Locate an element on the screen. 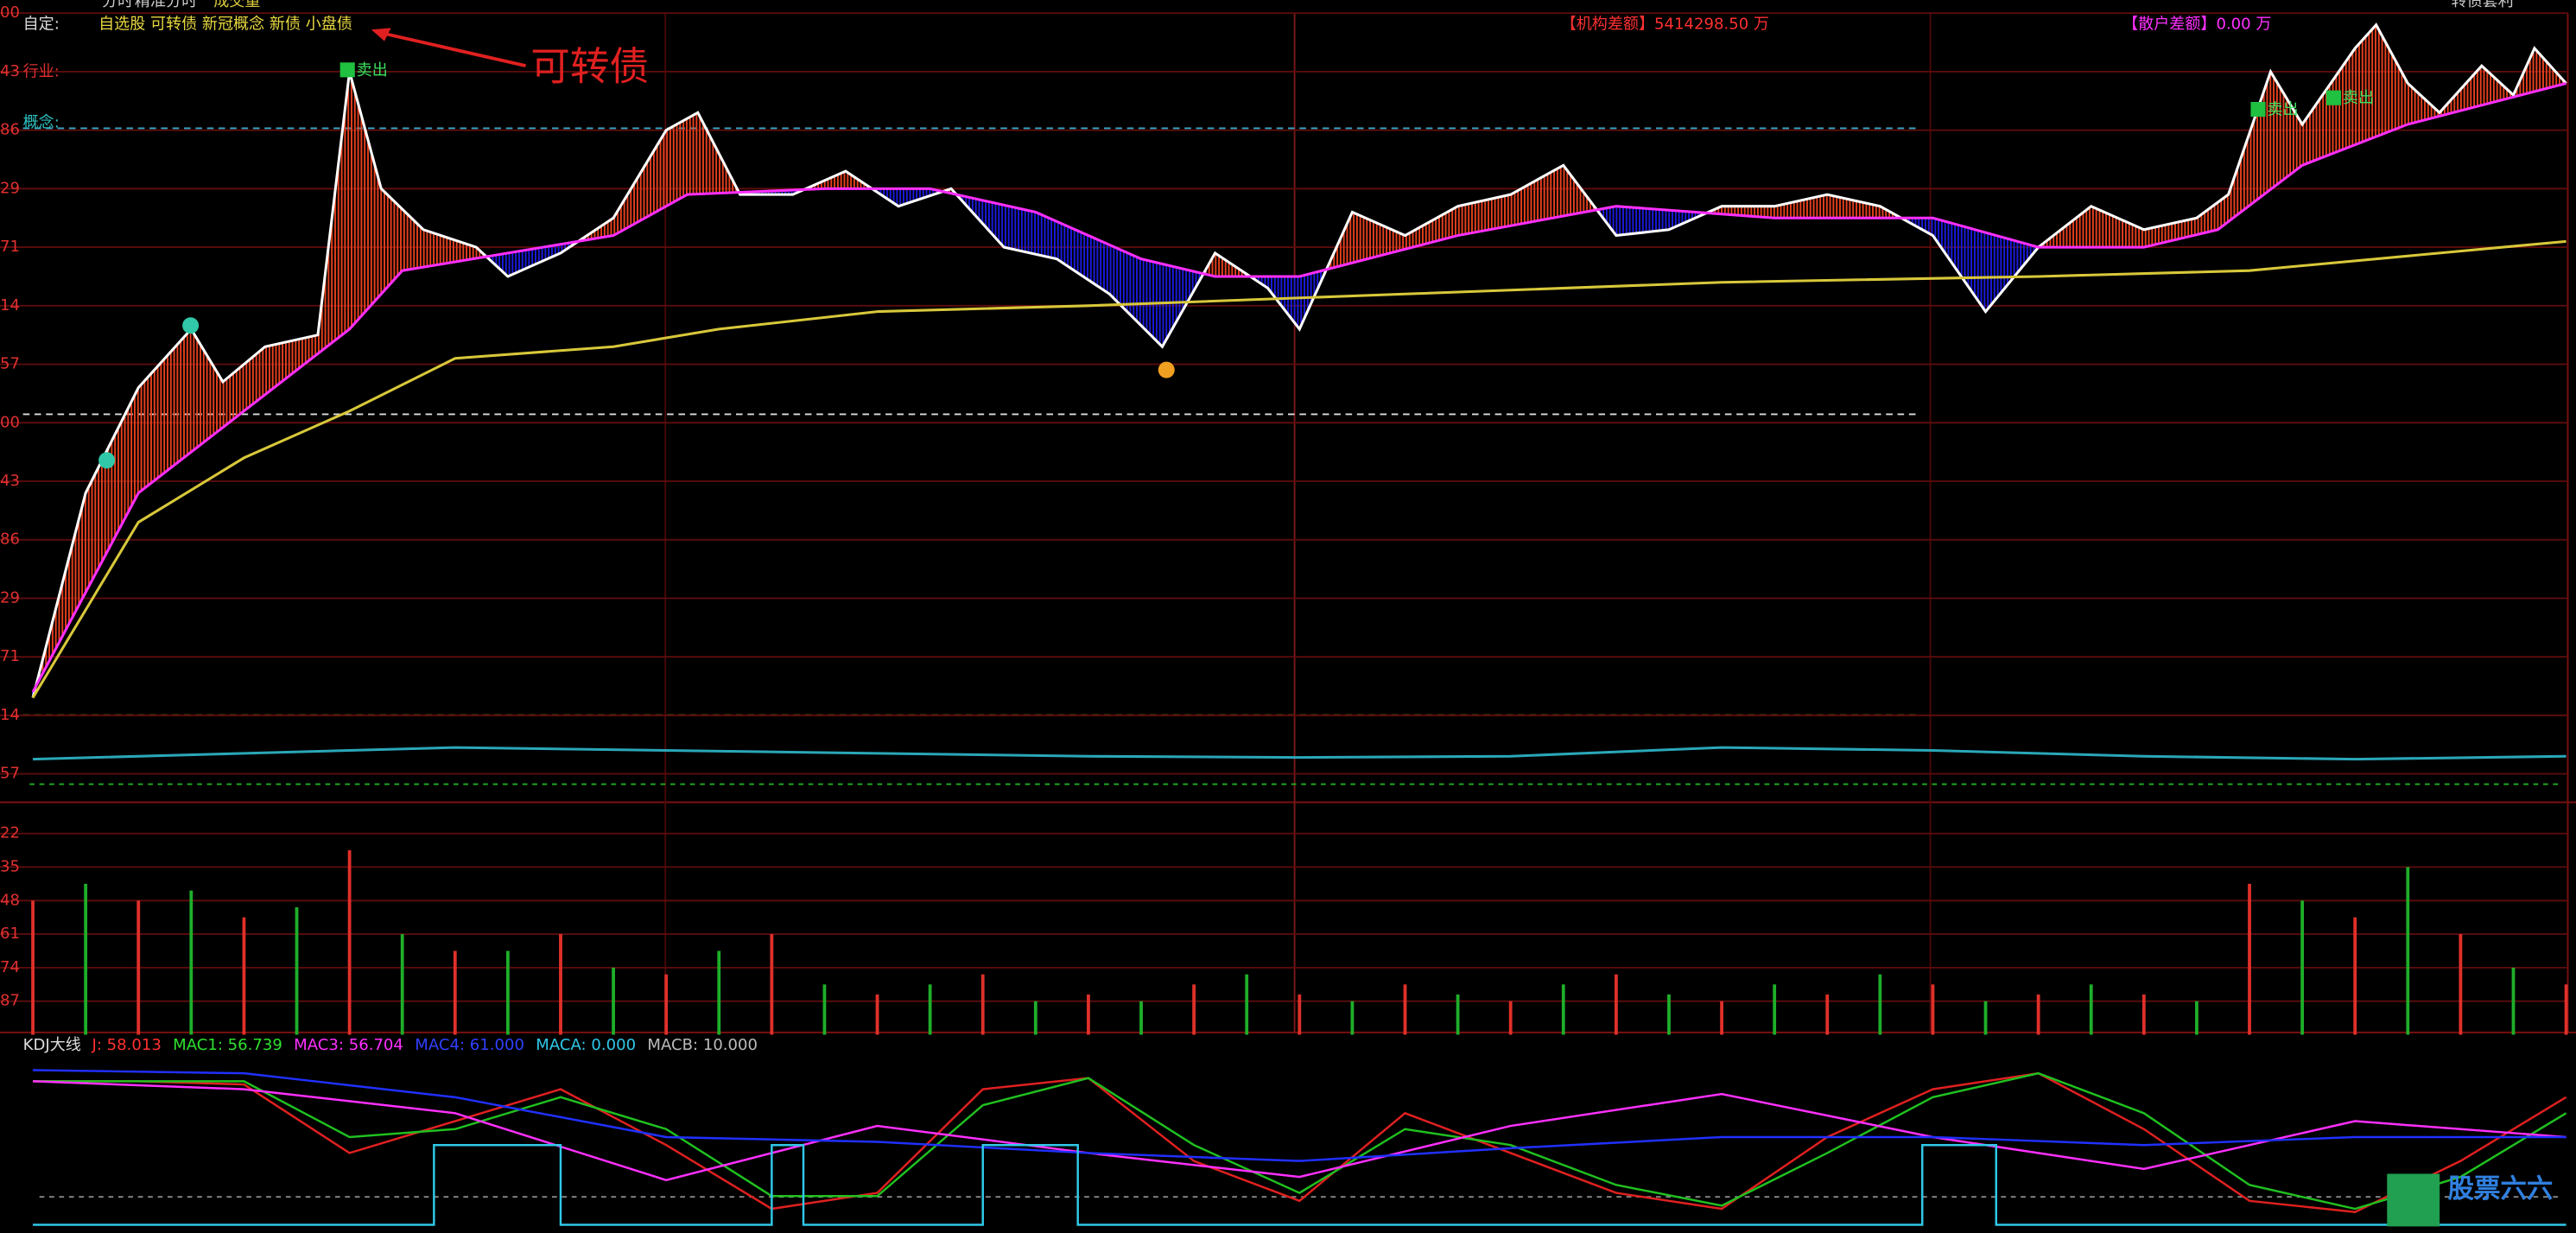  y-tick-label: 74 is located at coordinates (10, 967).